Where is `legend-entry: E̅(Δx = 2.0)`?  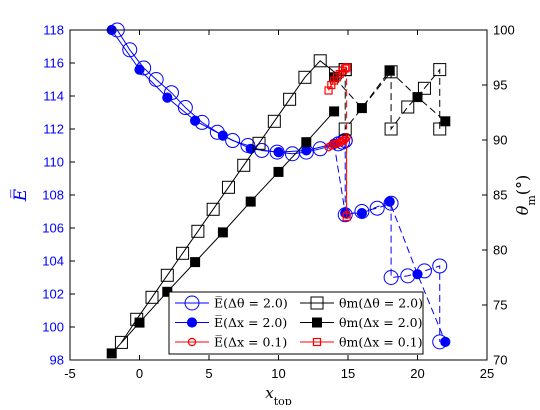
legend-entry: E̅(Δx = 2.0) is located at coordinates (231, 322).